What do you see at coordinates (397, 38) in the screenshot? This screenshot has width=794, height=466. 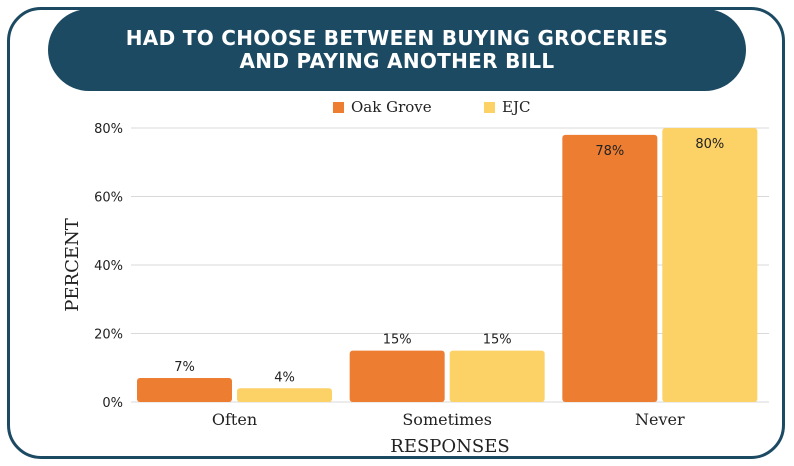 I see `title-line-1: HAD TO CHOOSE BETWEEN BUYING GROCERIES` at bounding box center [397, 38].